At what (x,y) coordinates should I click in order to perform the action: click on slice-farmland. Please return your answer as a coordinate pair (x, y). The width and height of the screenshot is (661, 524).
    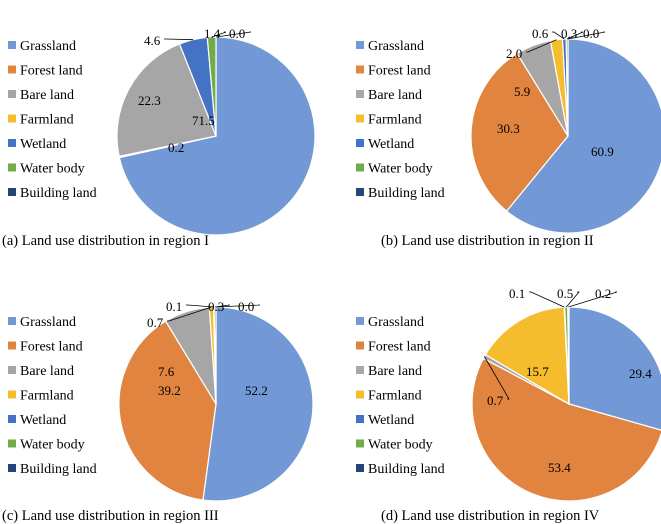
    Looking at the image, I should click on (527, 356).